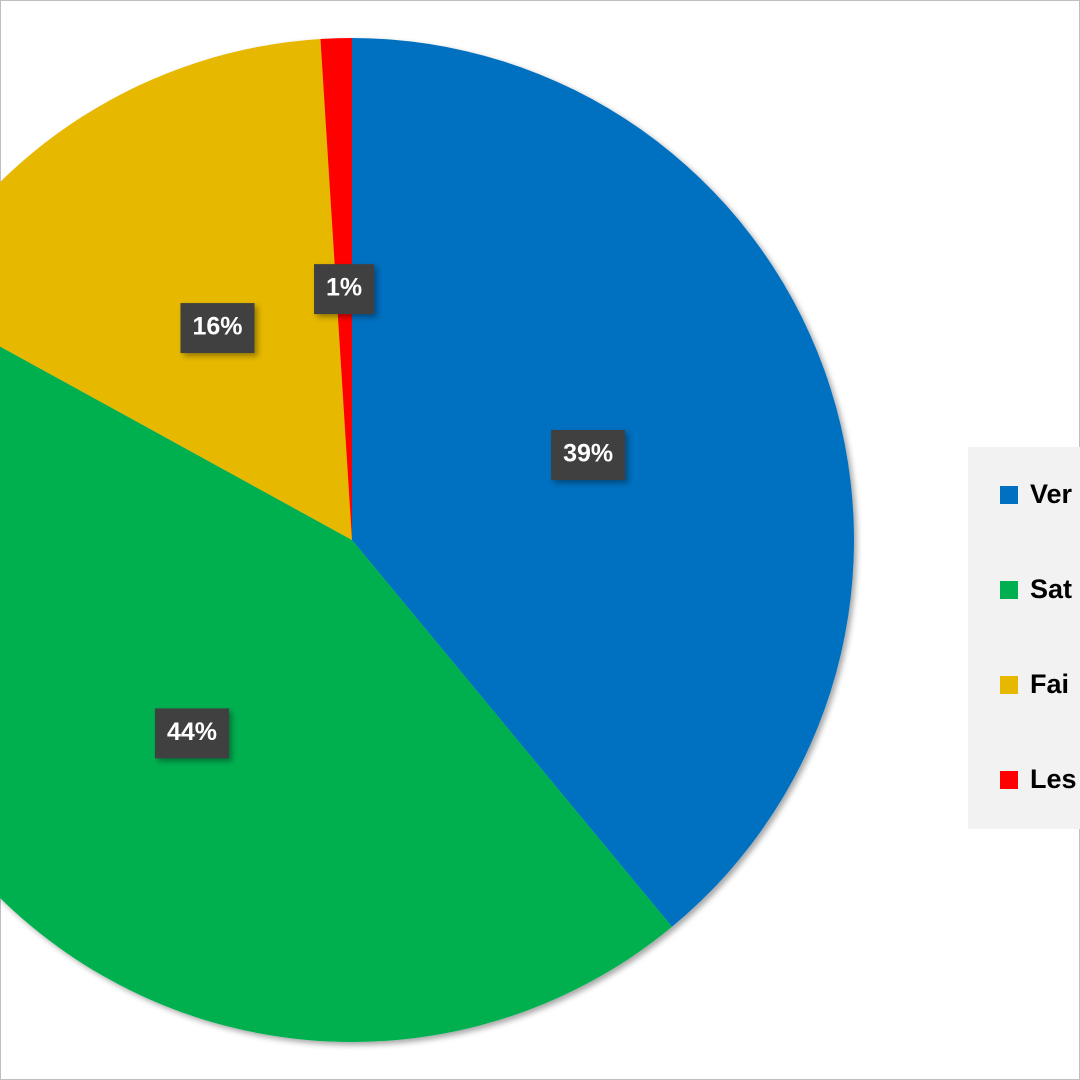 The height and width of the screenshot is (1080, 1080). What do you see at coordinates (1053, 779) in the screenshot?
I see `legend-label: Les` at bounding box center [1053, 779].